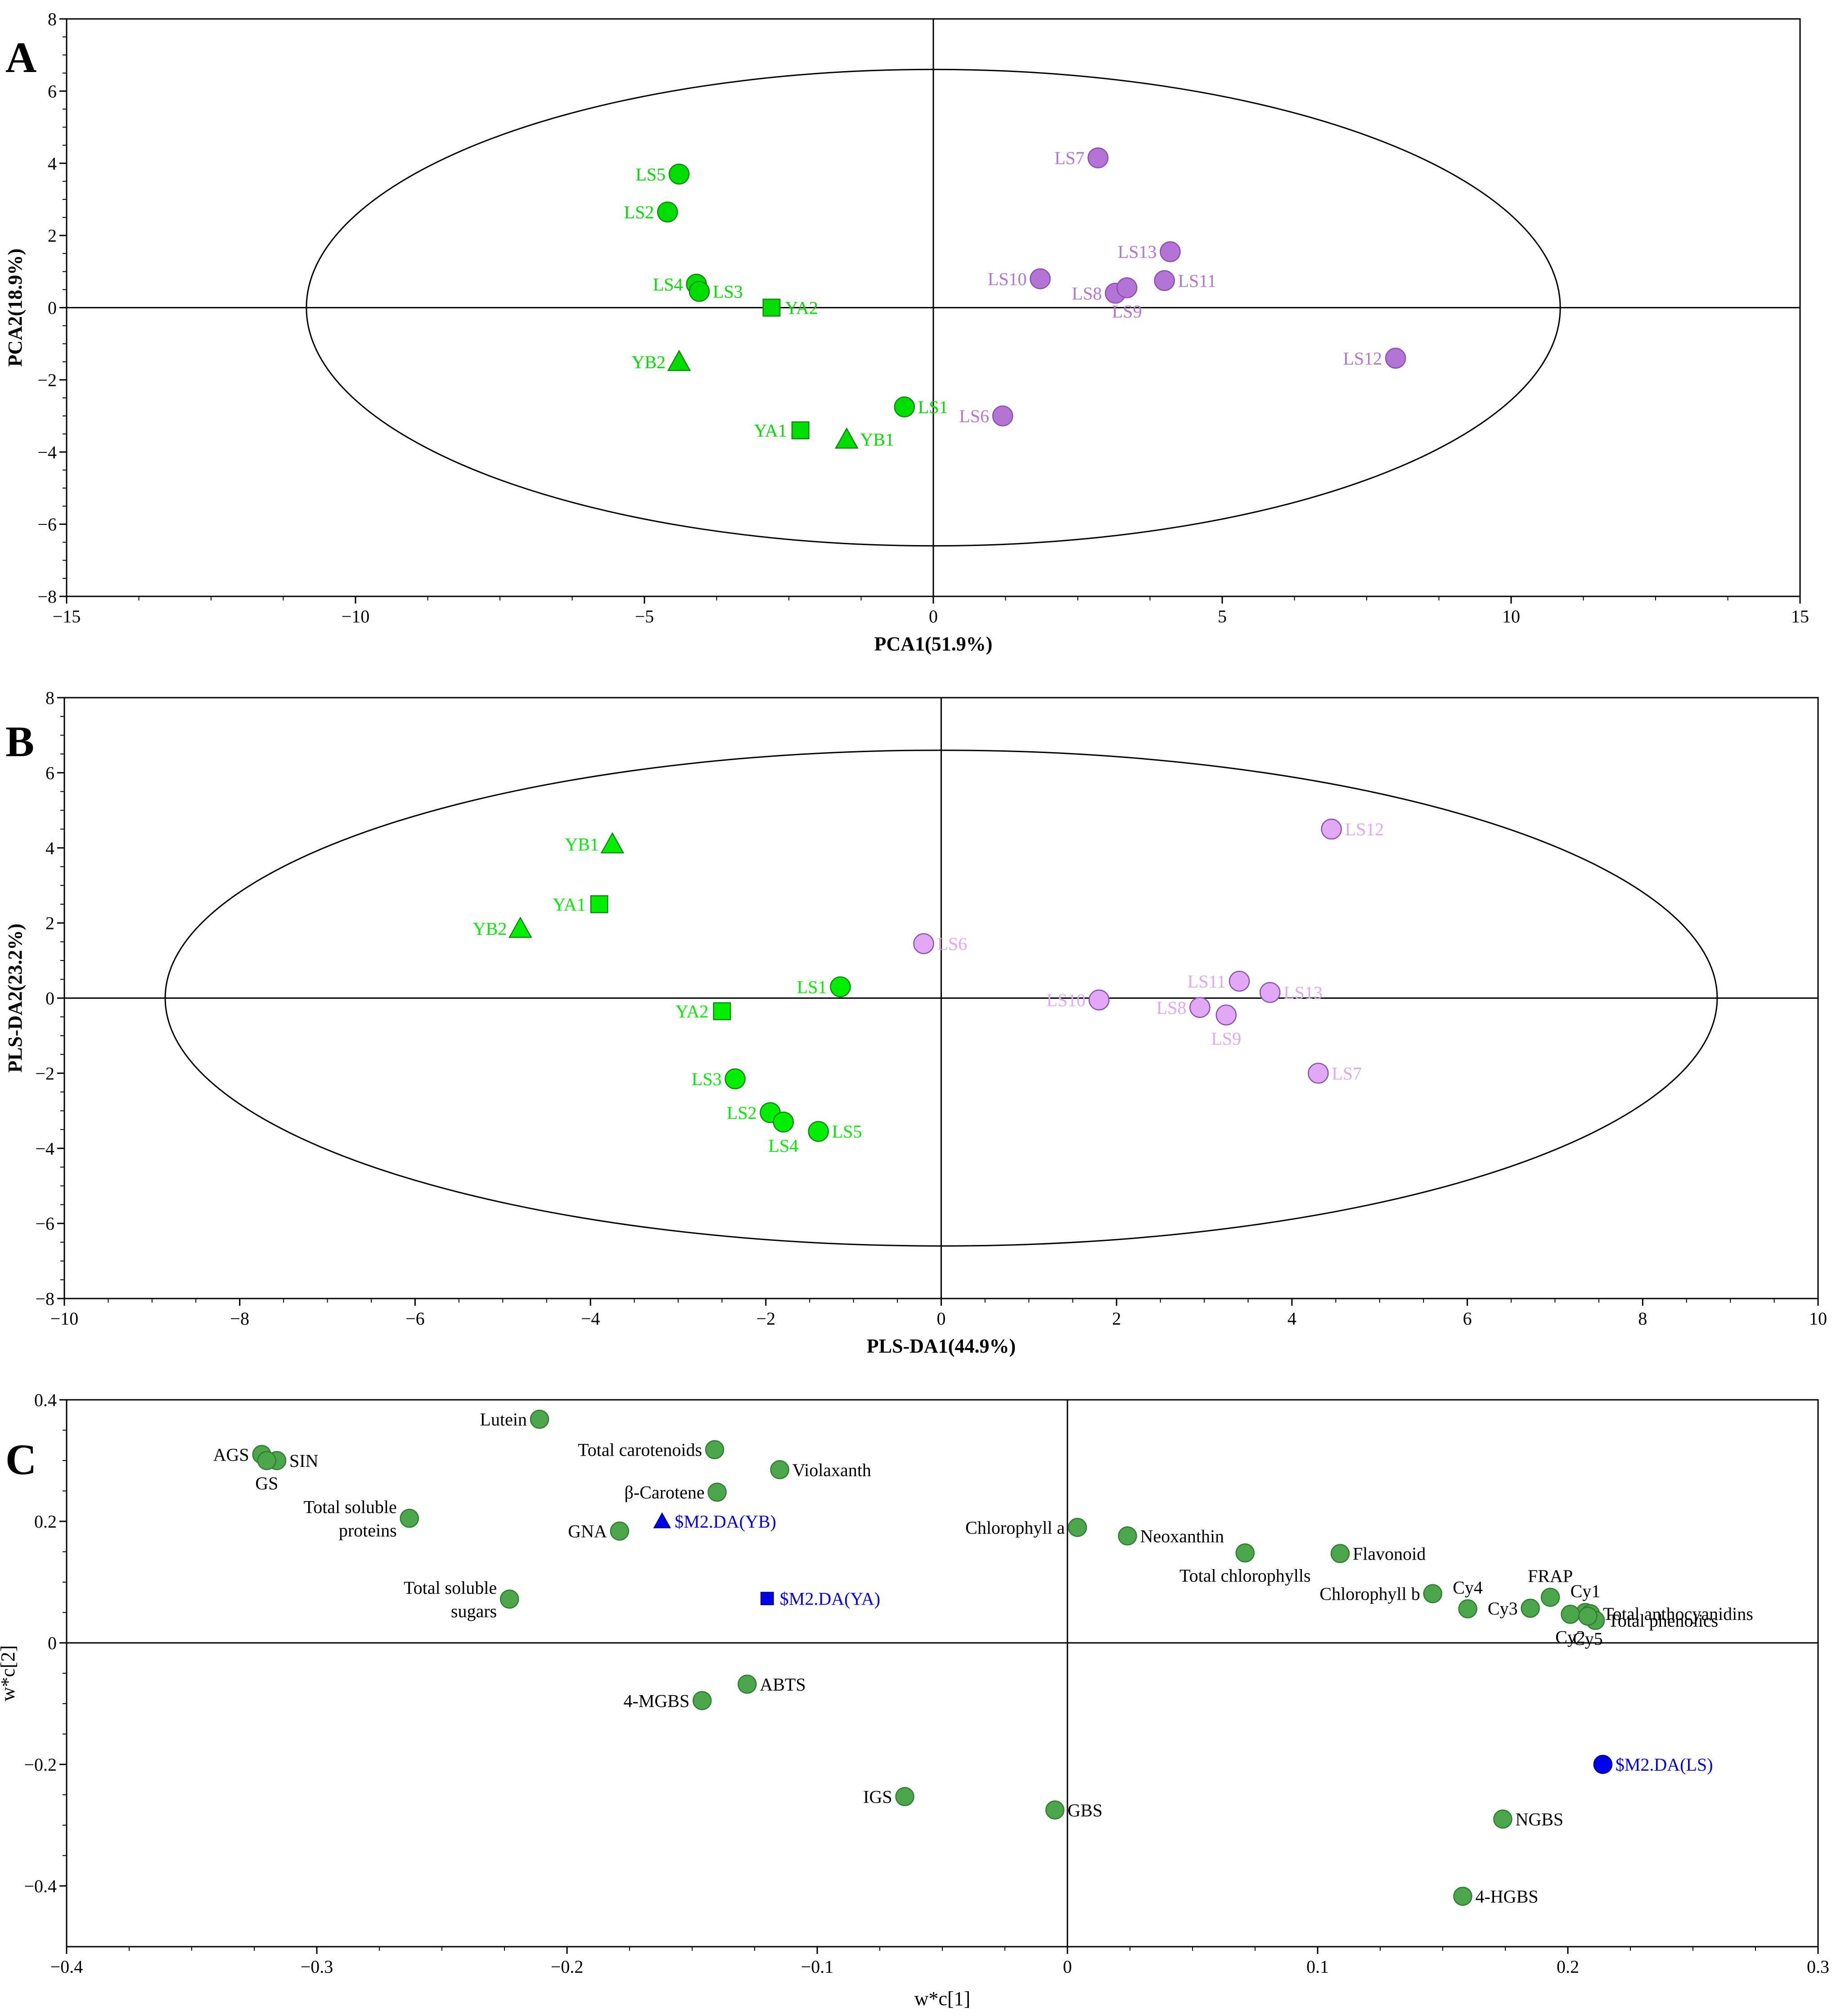 The width and height of the screenshot is (1832, 2016). Describe the element at coordinates (317, 1967) in the screenshot. I see `panel-c-x-tick-label: −0.3` at that location.